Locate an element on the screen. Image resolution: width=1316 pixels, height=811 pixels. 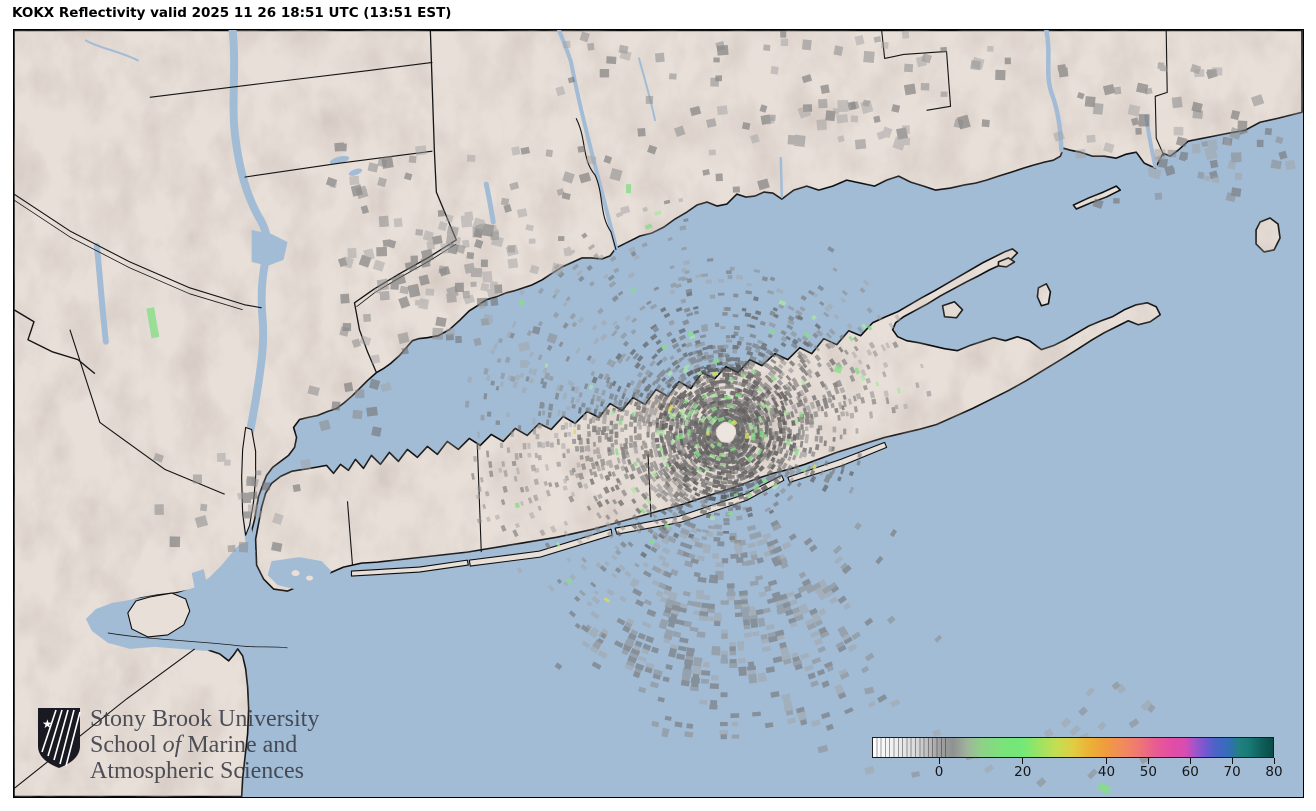
logo-line-3: Atmospheric Sciences is located at coordinates (197, 771).